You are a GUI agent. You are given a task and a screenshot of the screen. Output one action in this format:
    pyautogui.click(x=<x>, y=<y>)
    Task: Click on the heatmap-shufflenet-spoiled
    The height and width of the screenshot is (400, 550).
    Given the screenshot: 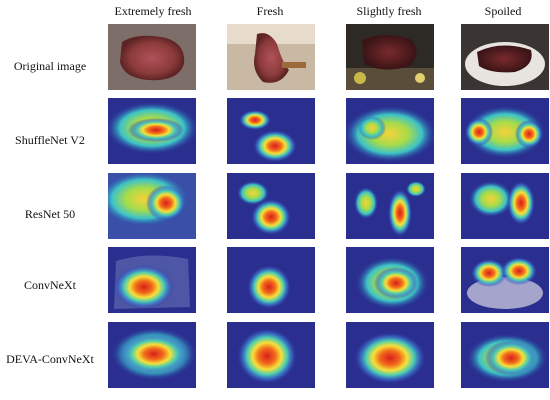 What is the action you would take?
    pyautogui.click(x=505, y=131)
    